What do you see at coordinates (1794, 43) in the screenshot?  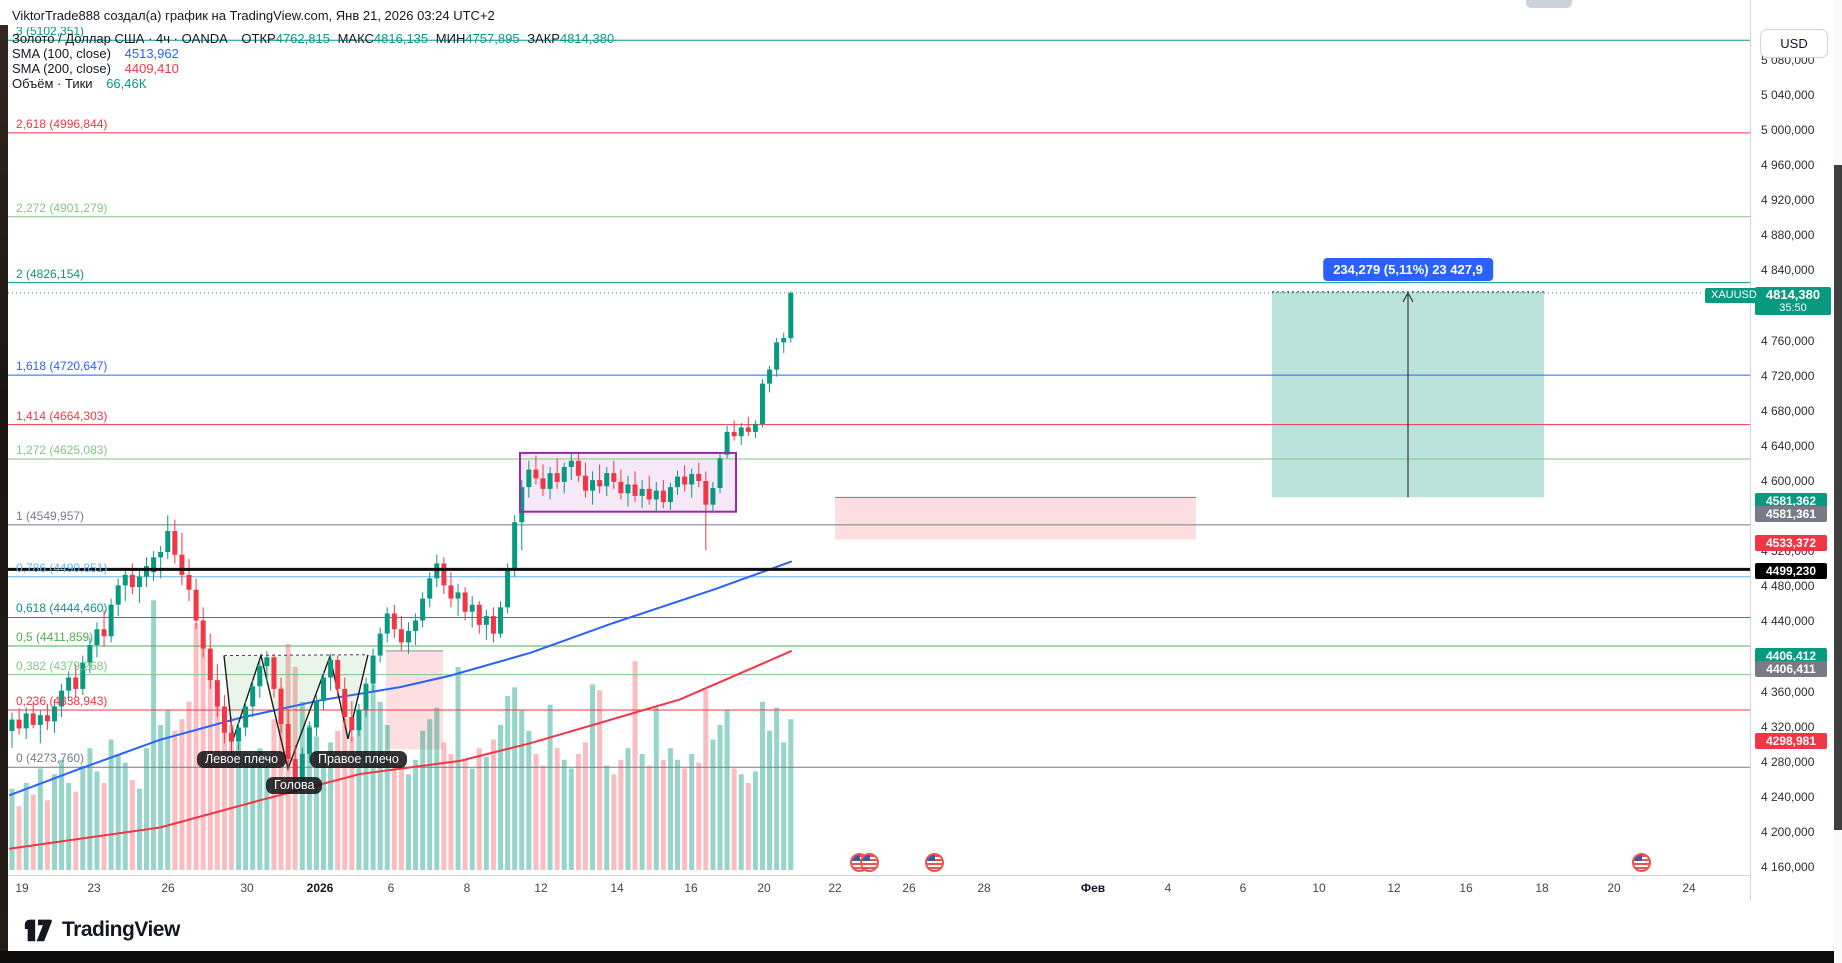 I see `currency-button: USD` at bounding box center [1794, 43].